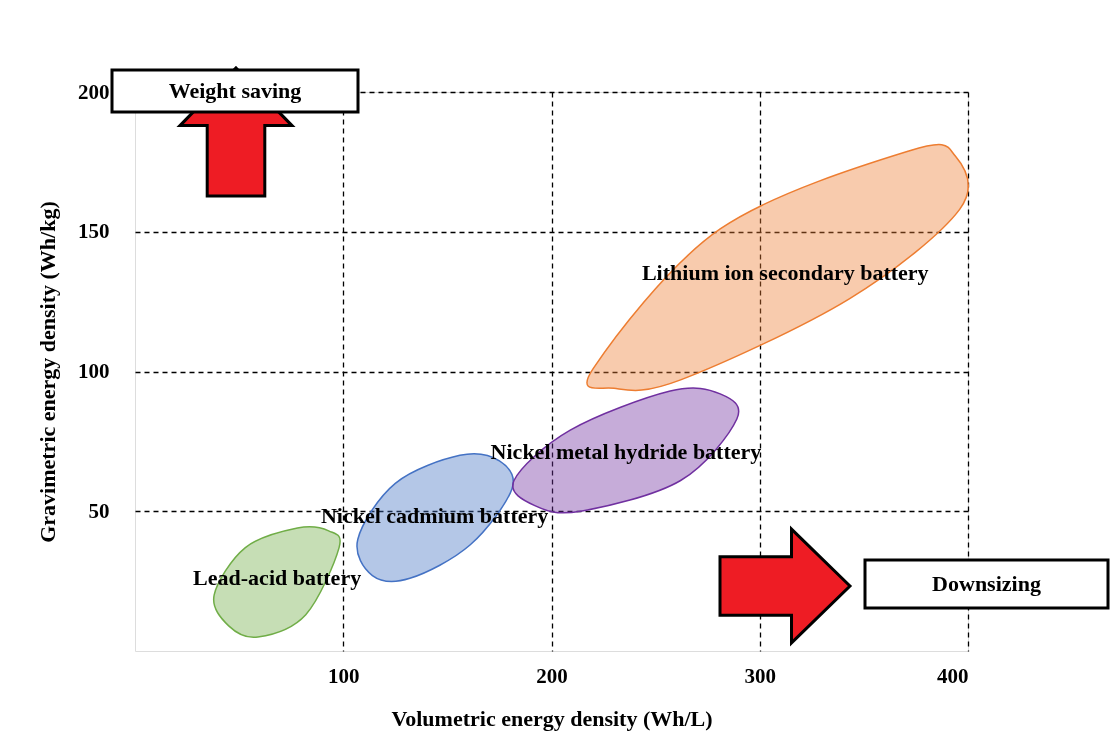 The image size is (1110, 745). I want to click on x-axis-title: Volumetric energy density (Wh/L), so click(552, 718).